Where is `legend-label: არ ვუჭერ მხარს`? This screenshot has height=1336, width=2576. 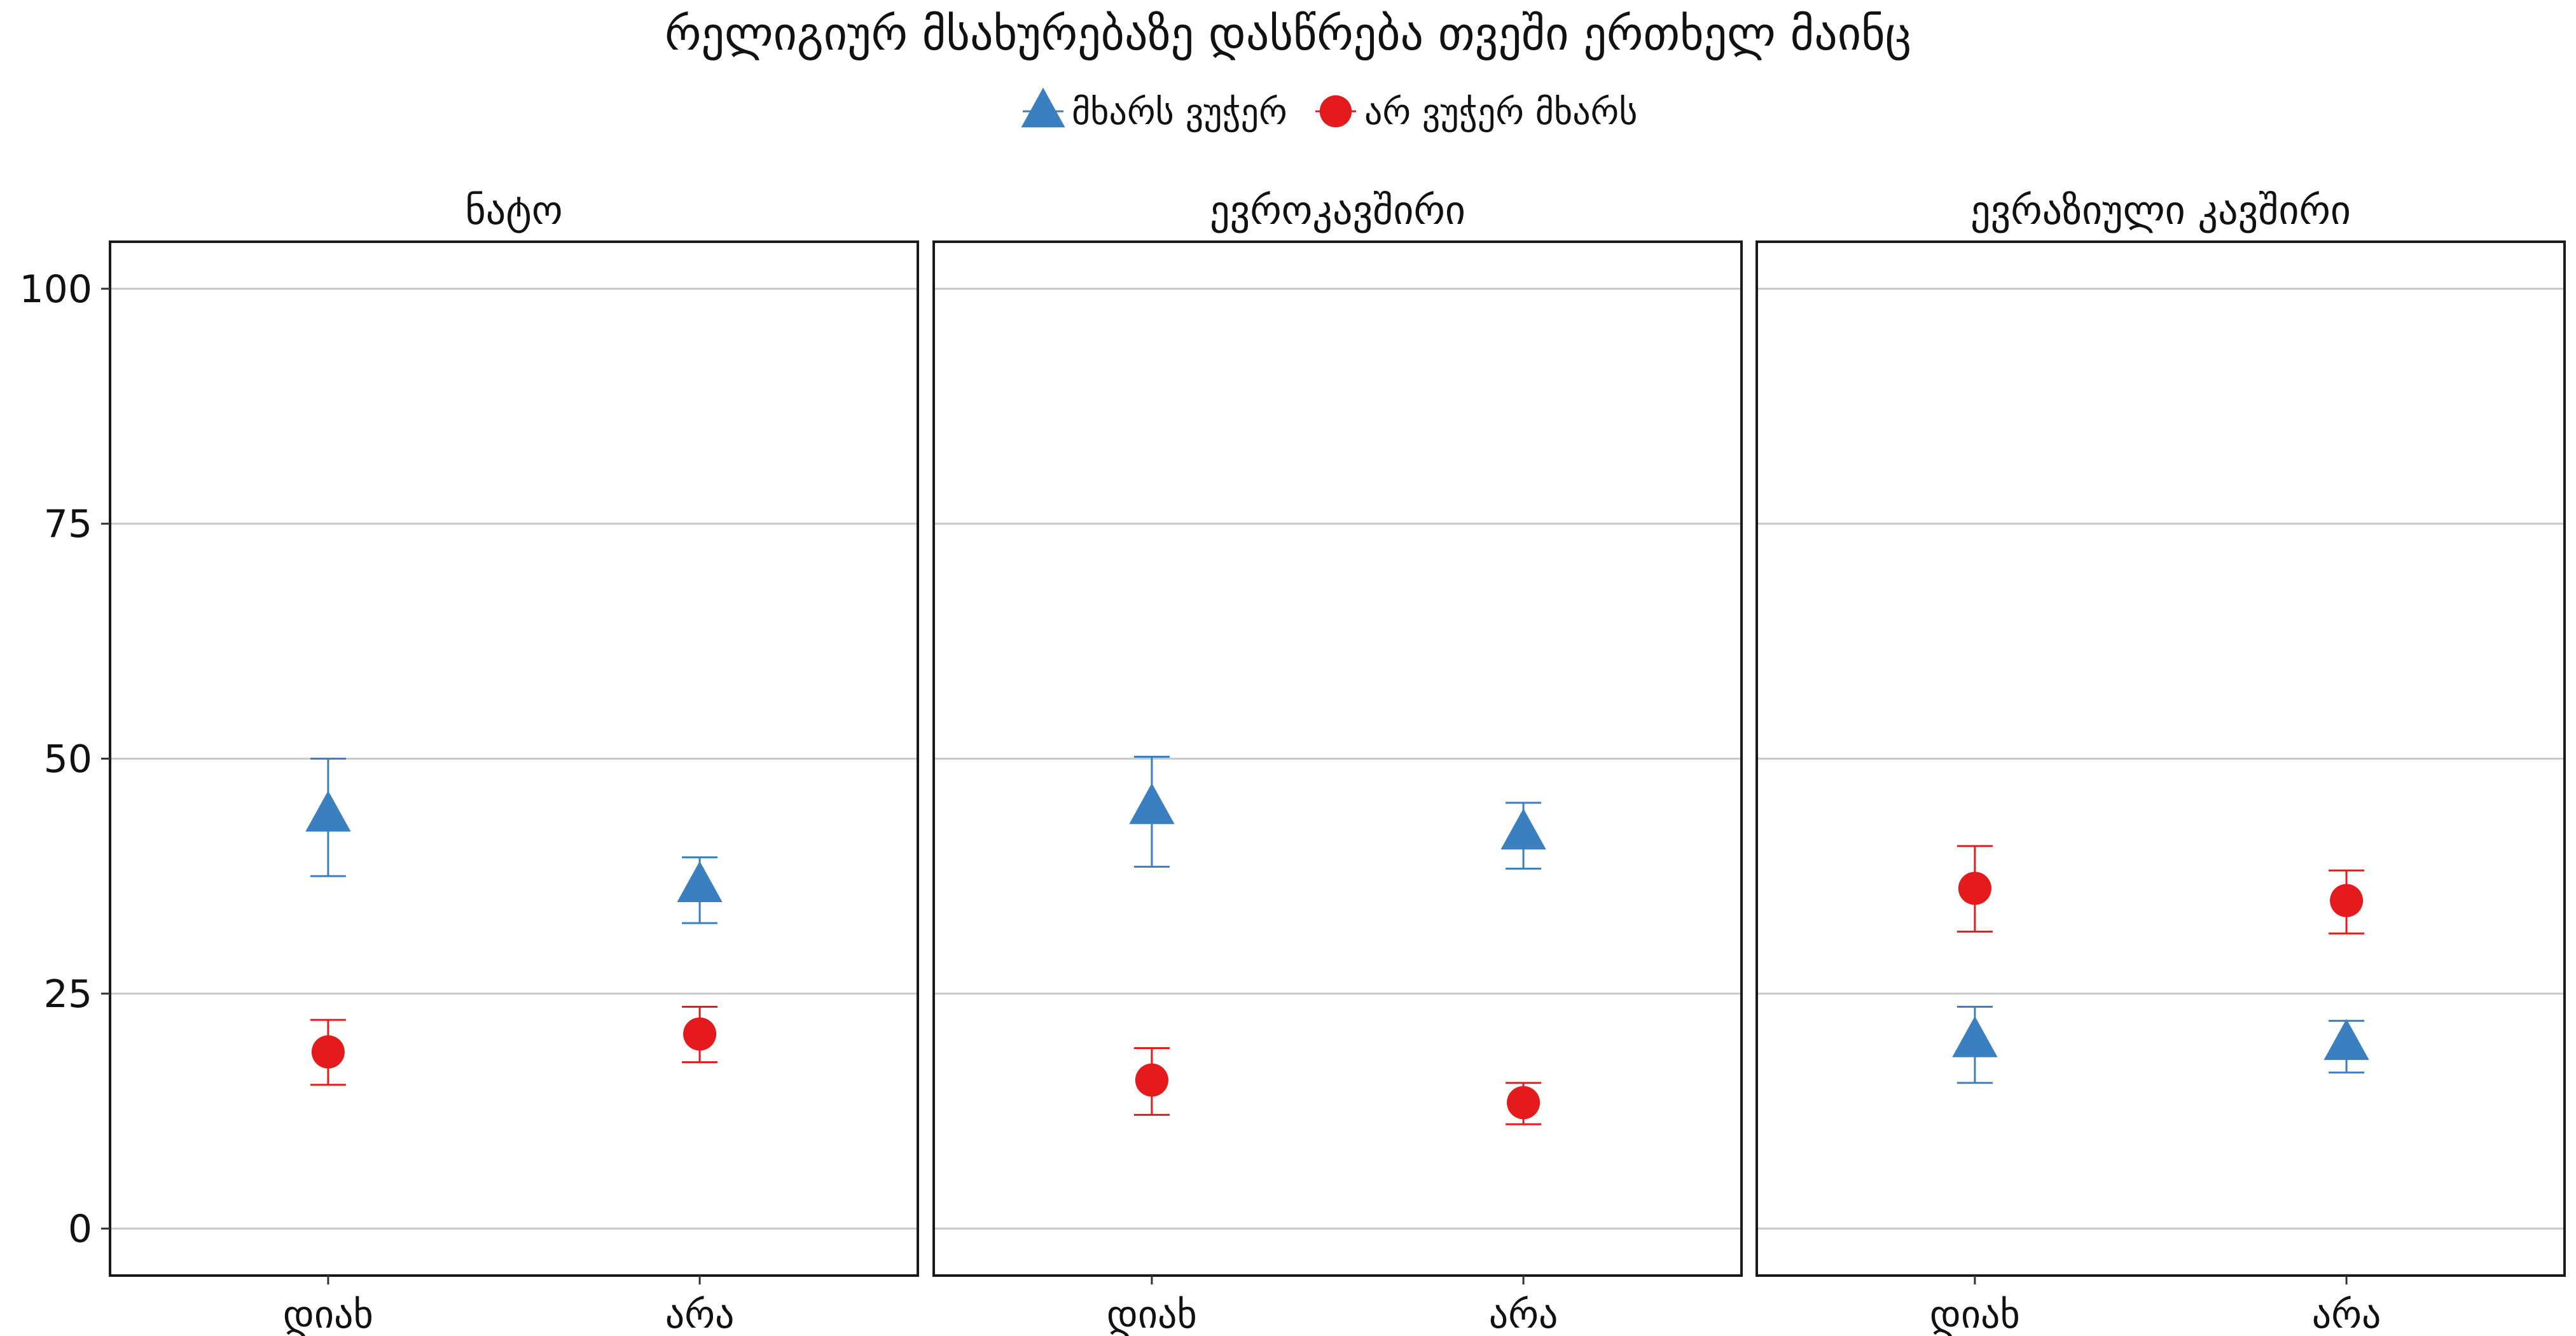 legend-label: არ ვუჭერ მხარს is located at coordinates (1501, 112).